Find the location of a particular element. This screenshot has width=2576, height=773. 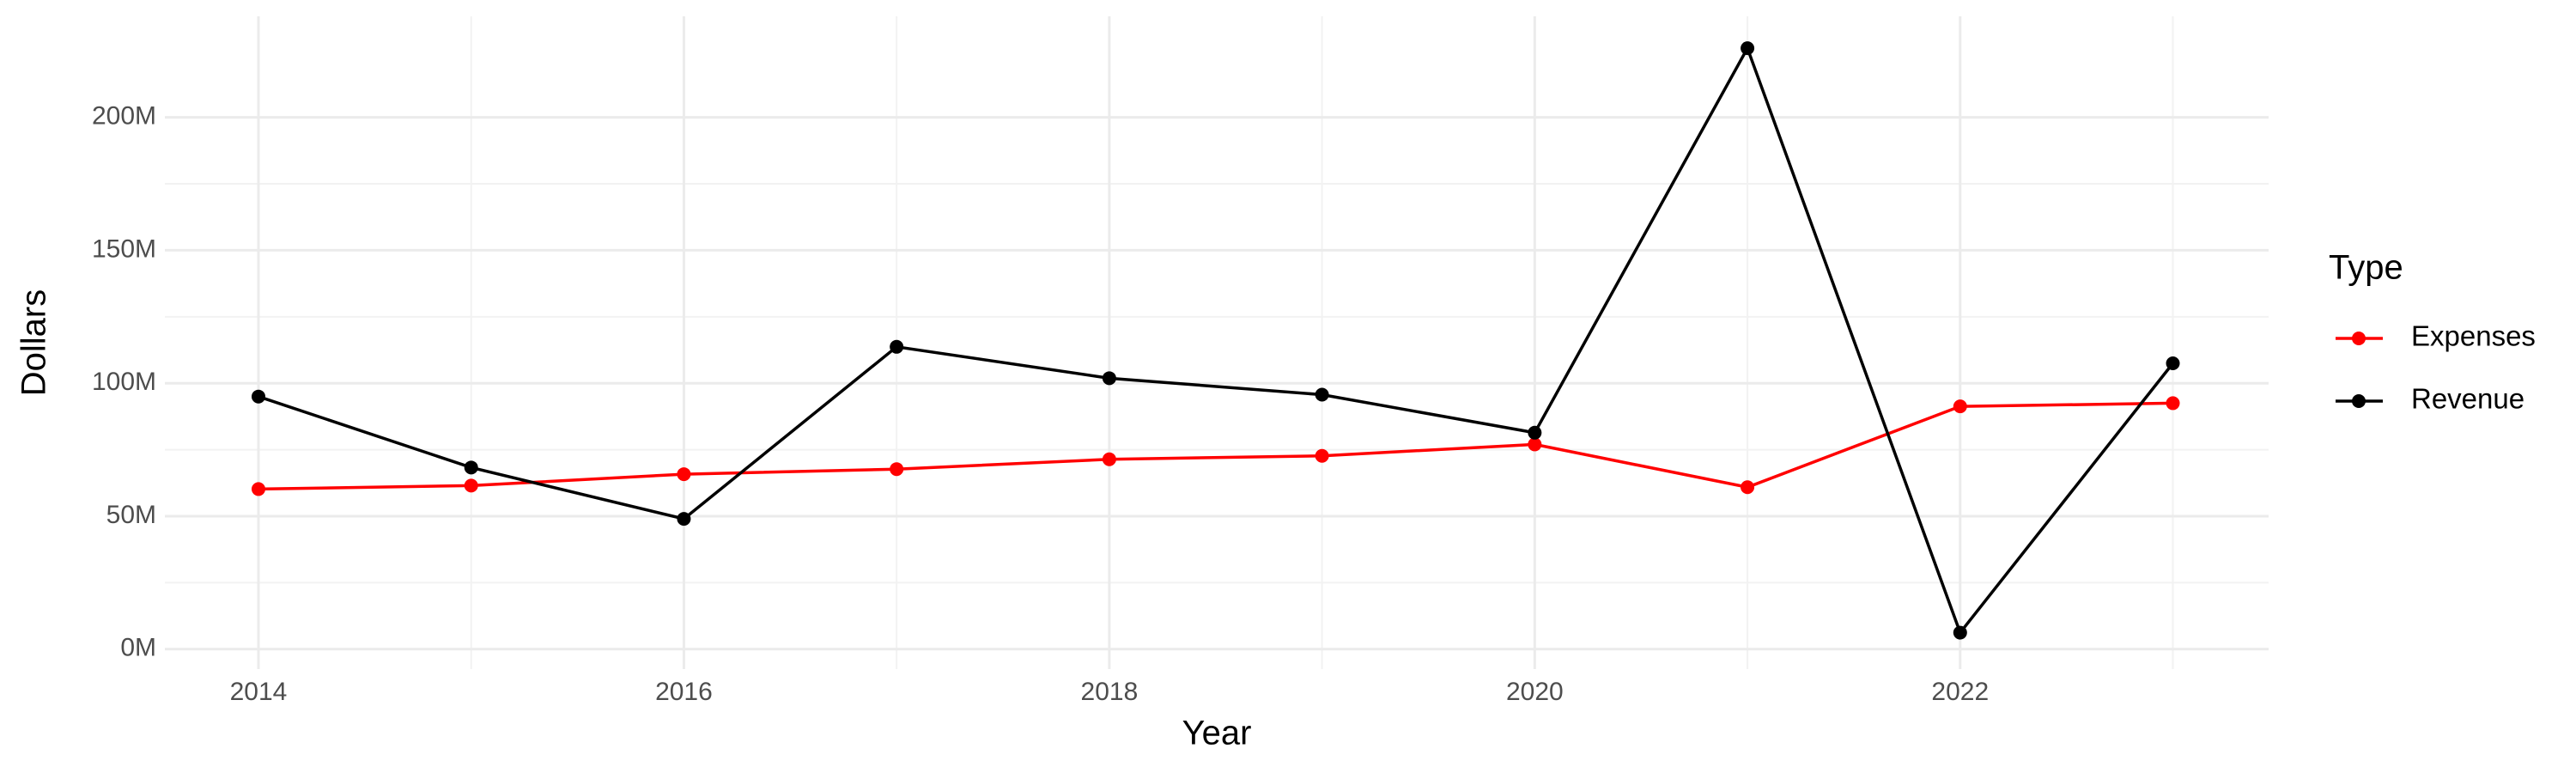

legend-label: Expenses is located at coordinates (2473, 336).